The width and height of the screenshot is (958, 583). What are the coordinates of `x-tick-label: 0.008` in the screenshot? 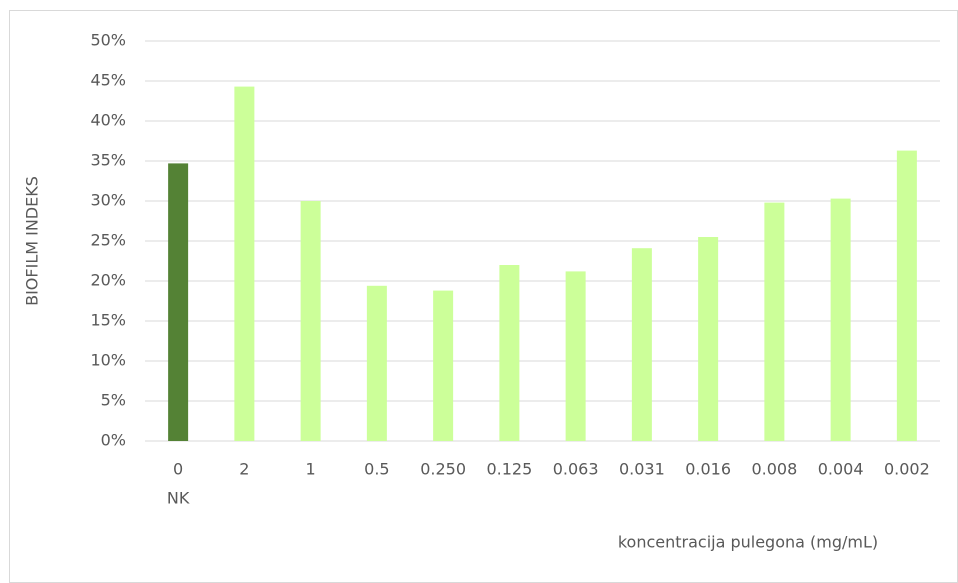 It's located at (774, 469).